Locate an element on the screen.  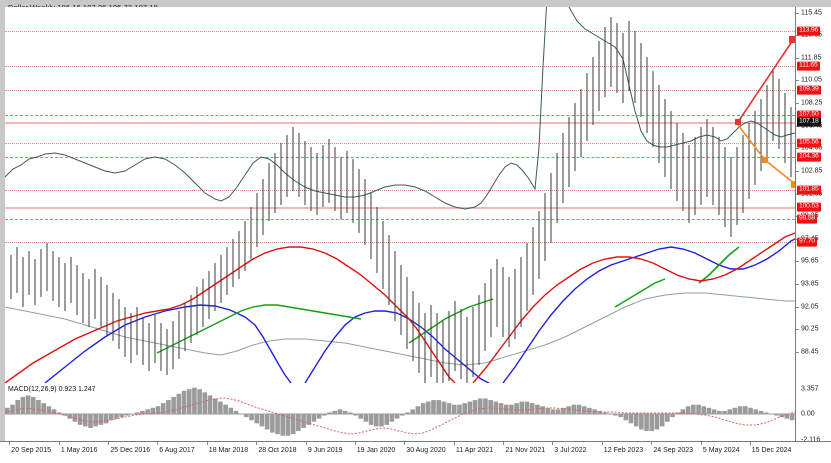
price-tick-110.05: 110.05 is located at coordinates (811, 80).